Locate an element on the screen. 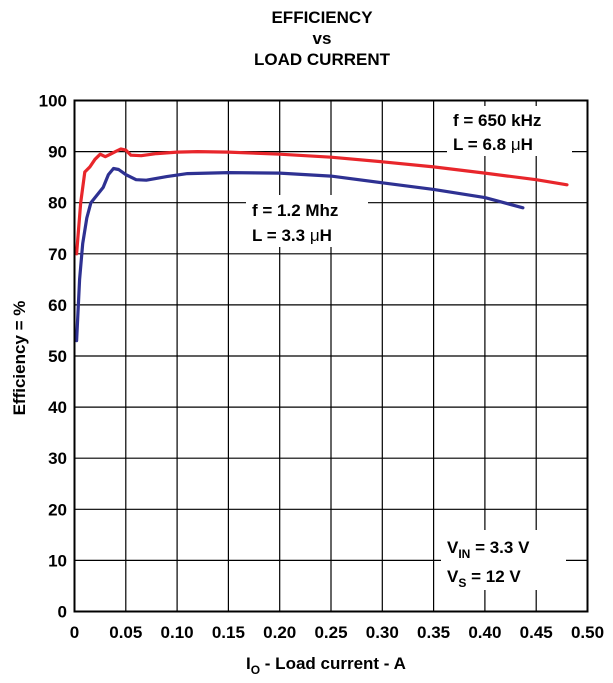 Image resolution: width=613 pixels, height=683 pixels. x-tick-label: 0.05 is located at coordinates (125, 632).